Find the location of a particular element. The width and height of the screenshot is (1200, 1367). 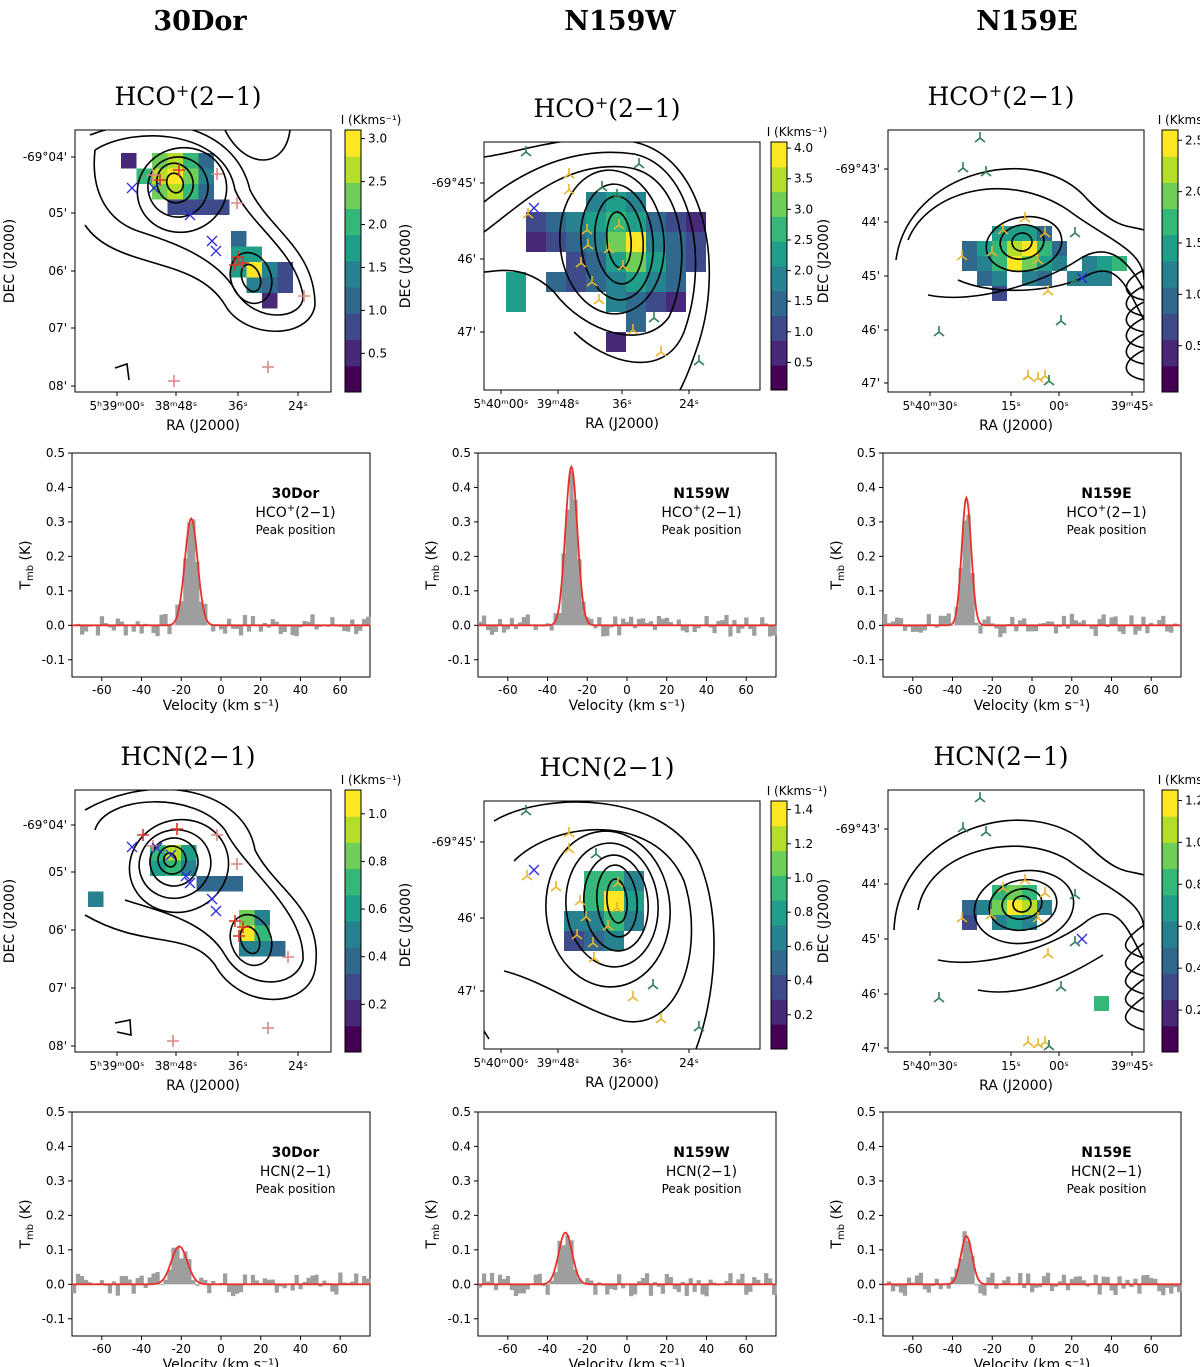

y-tick-label: 0.5 is located at coordinates (866, 1112).